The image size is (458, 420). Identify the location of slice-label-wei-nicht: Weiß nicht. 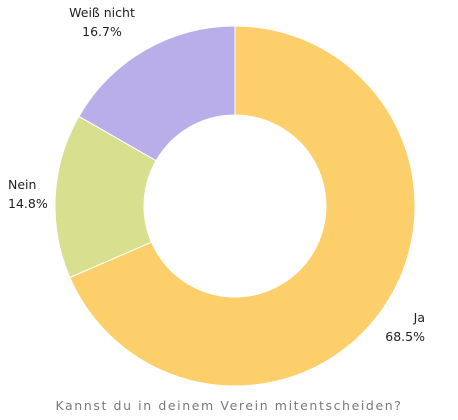
(102, 12).